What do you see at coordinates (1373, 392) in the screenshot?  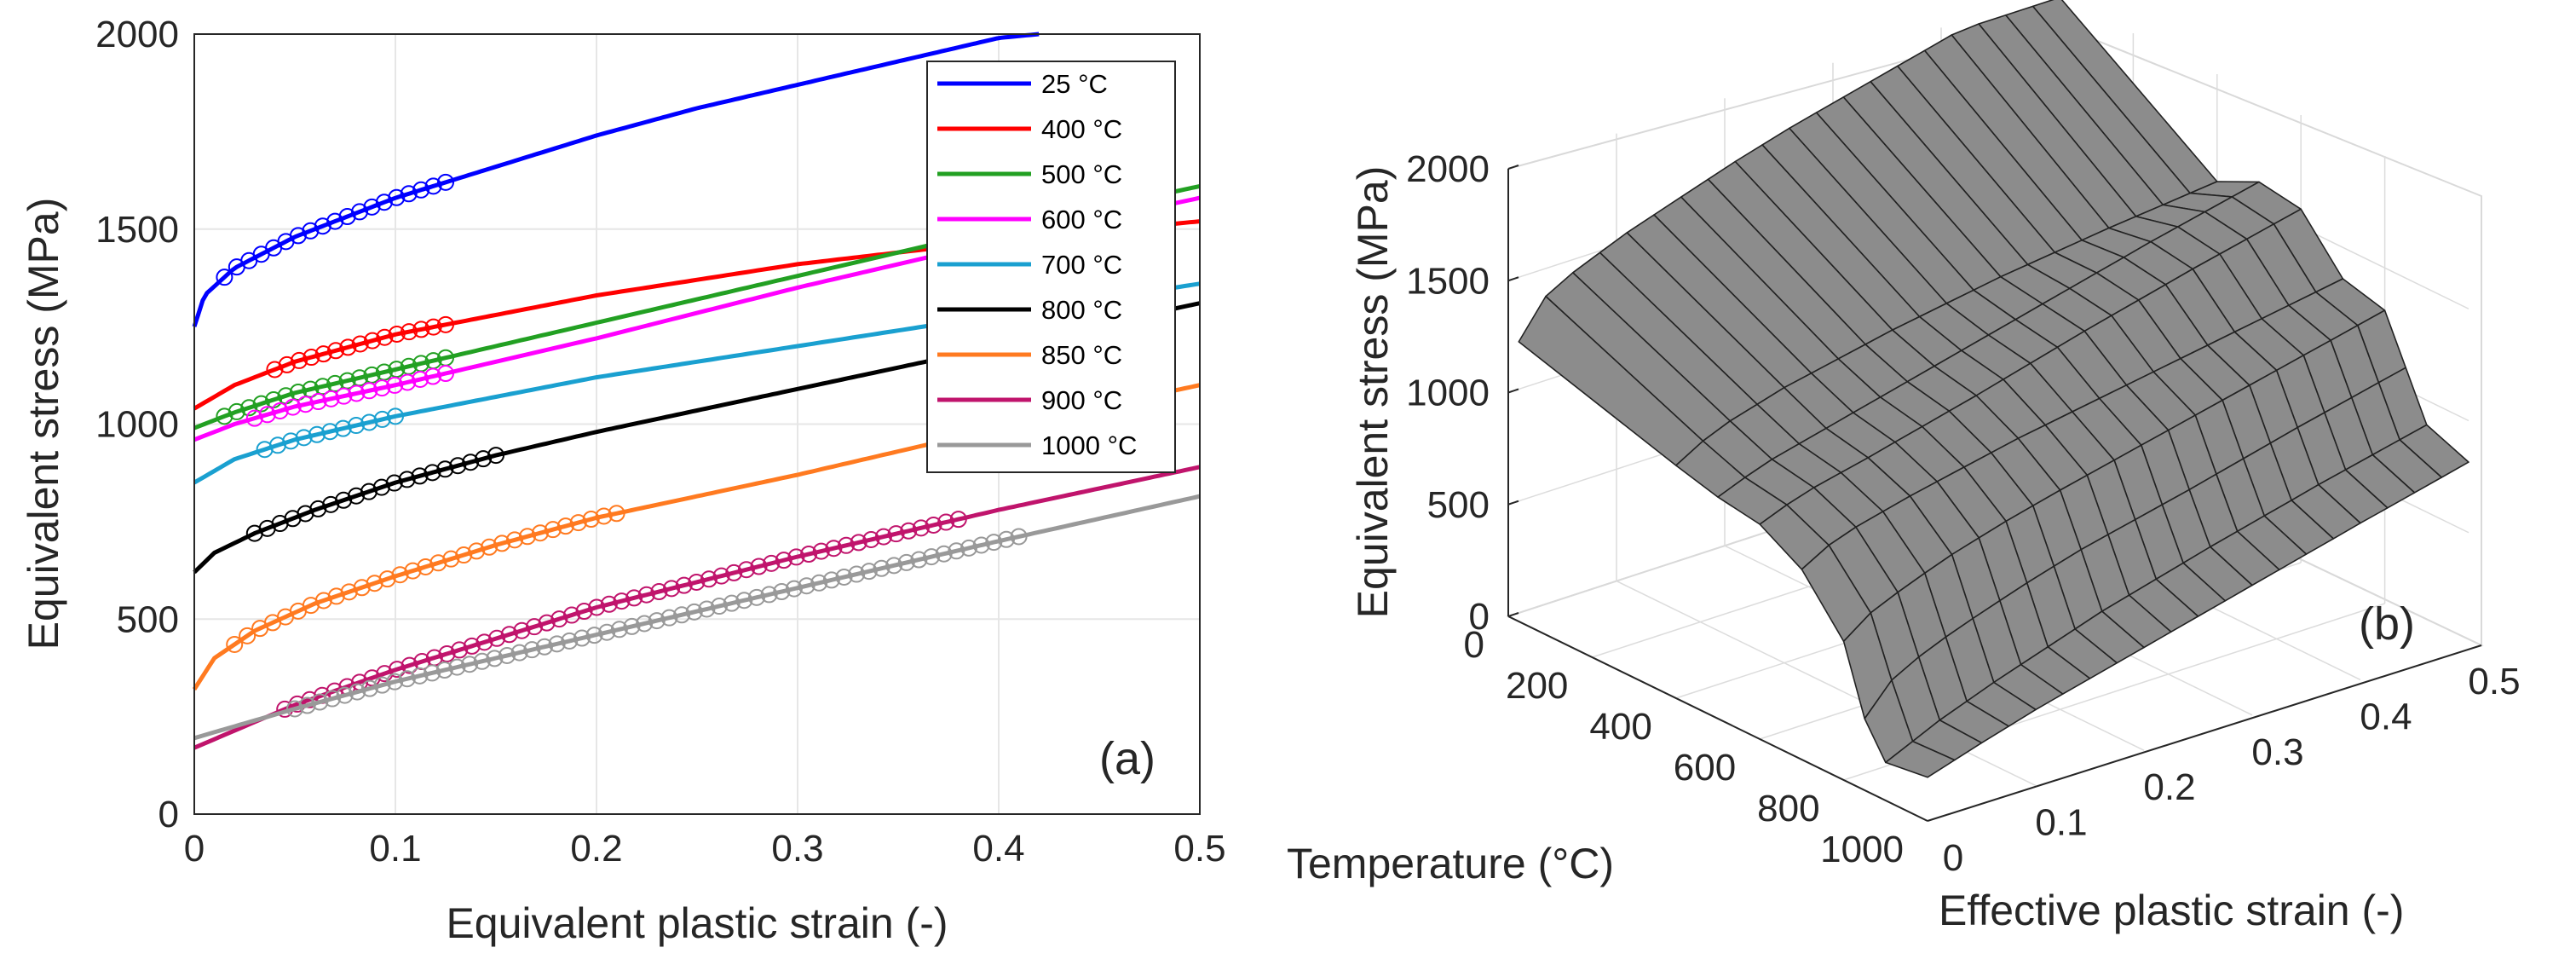 I see `z-axis-label-b: Equivalent stress (MPa)` at bounding box center [1373, 392].